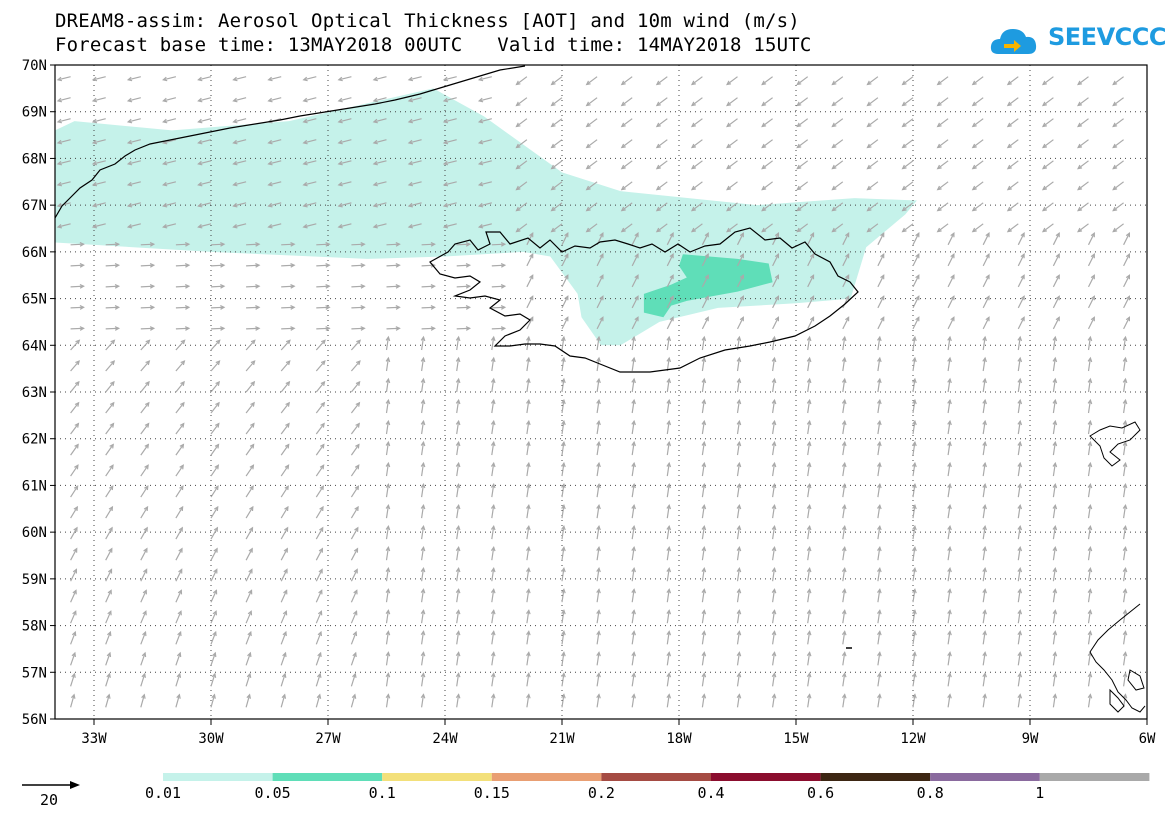 This screenshot has height=820, width=1175. What do you see at coordinates (34, 486) in the screenshot?
I see `lat-tick-label: 61N` at bounding box center [34, 486].